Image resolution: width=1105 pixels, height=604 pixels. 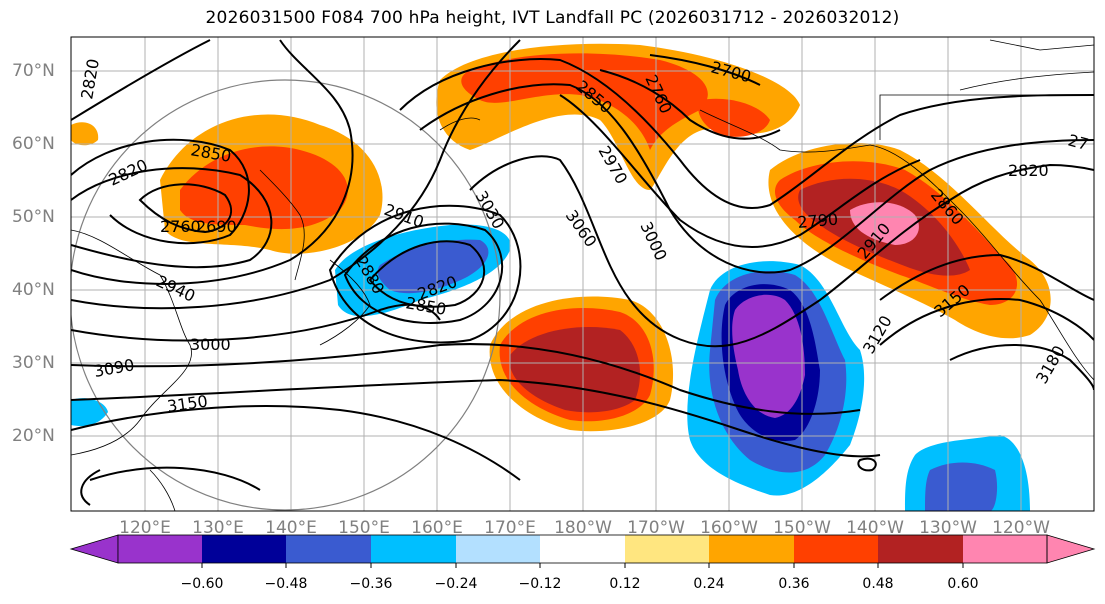 What do you see at coordinates (33, 363) in the screenshot?
I see `lat-label: 30°N` at bounding box center [33, 363].